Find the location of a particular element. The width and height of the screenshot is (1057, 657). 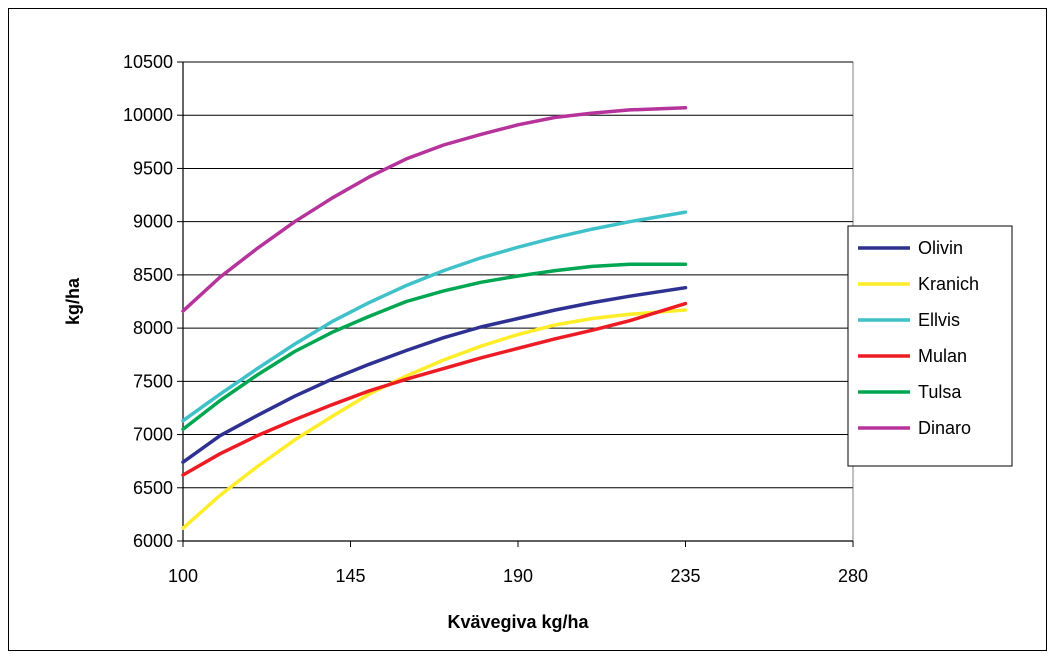

x-tick-label: 235 is located at coordinates (685, 576).